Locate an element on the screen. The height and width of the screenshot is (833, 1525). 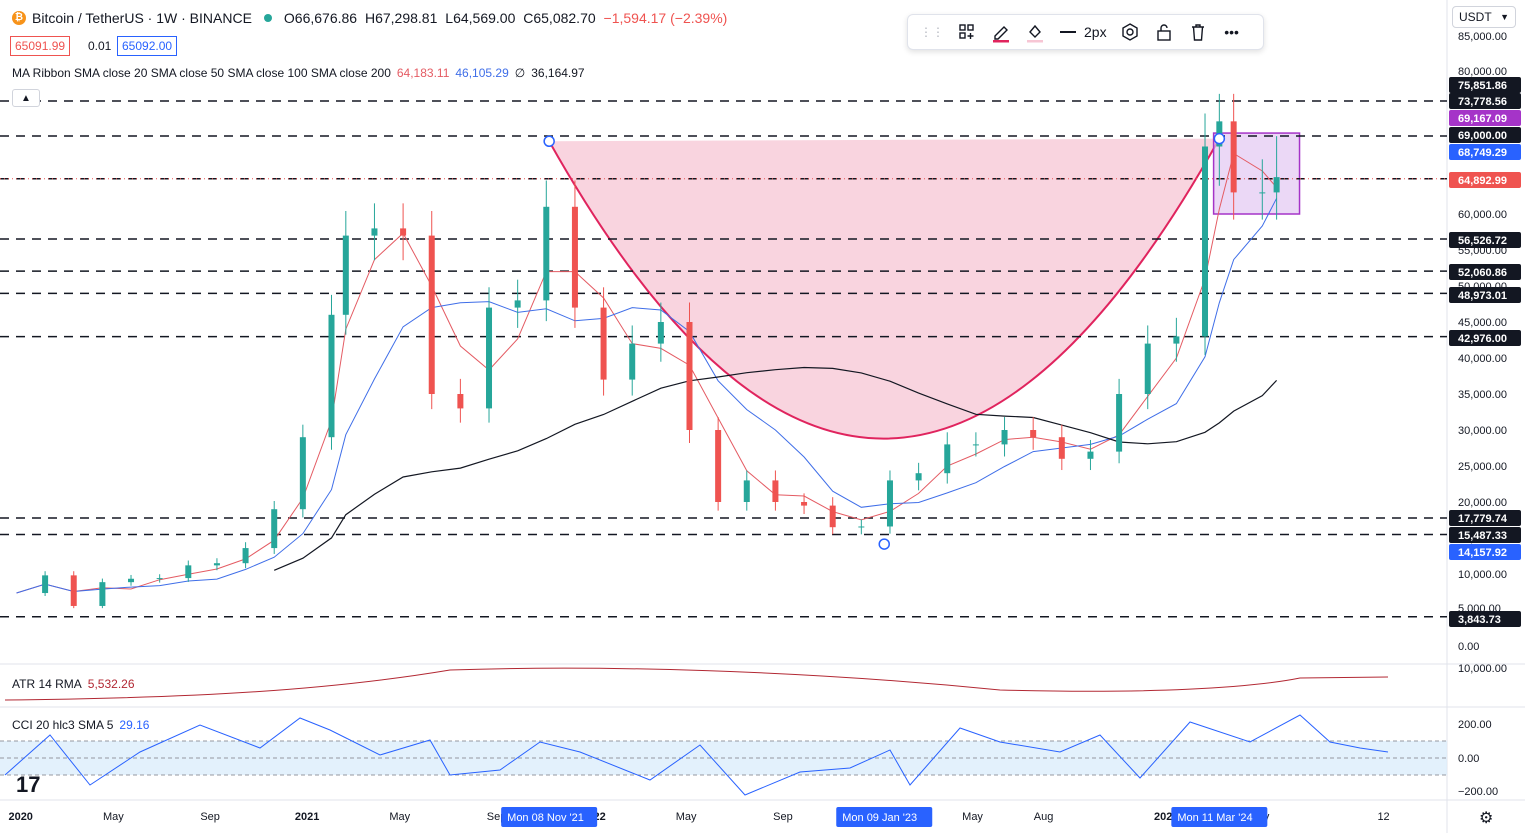
atr-tick-label: 10,000.00 is located at coordinates (1482, 669).